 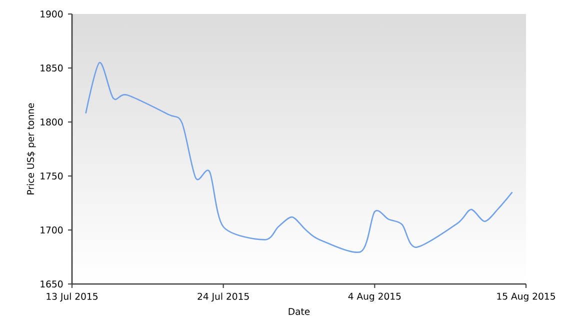 What do you see at coordinates (51, 14) in the screenshot?
I see `y-tick-label: 1900` at bounding box center [51, 14].